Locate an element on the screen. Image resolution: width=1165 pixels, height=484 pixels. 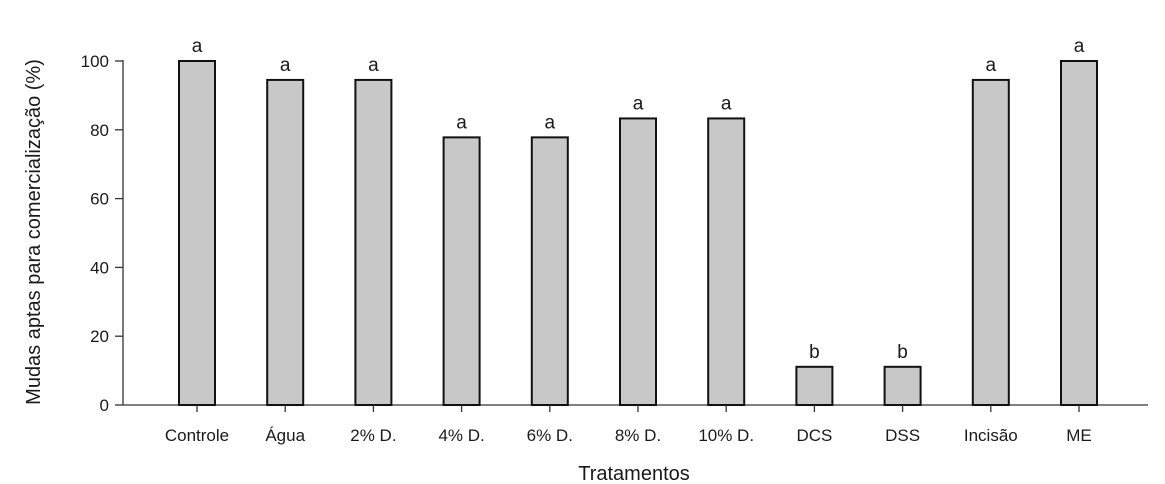
y-tick-label: 60 is located at coordinates (99, 199).